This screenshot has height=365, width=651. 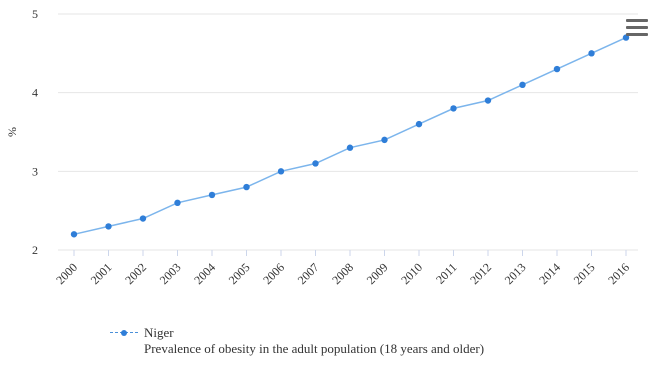 I want to click on x-tick-label: 2010, so click(x=411, y=273).